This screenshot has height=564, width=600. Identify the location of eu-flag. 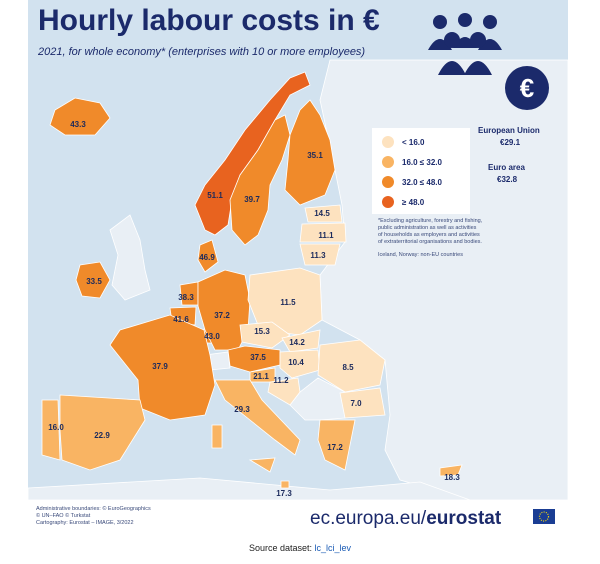
(544, 516).